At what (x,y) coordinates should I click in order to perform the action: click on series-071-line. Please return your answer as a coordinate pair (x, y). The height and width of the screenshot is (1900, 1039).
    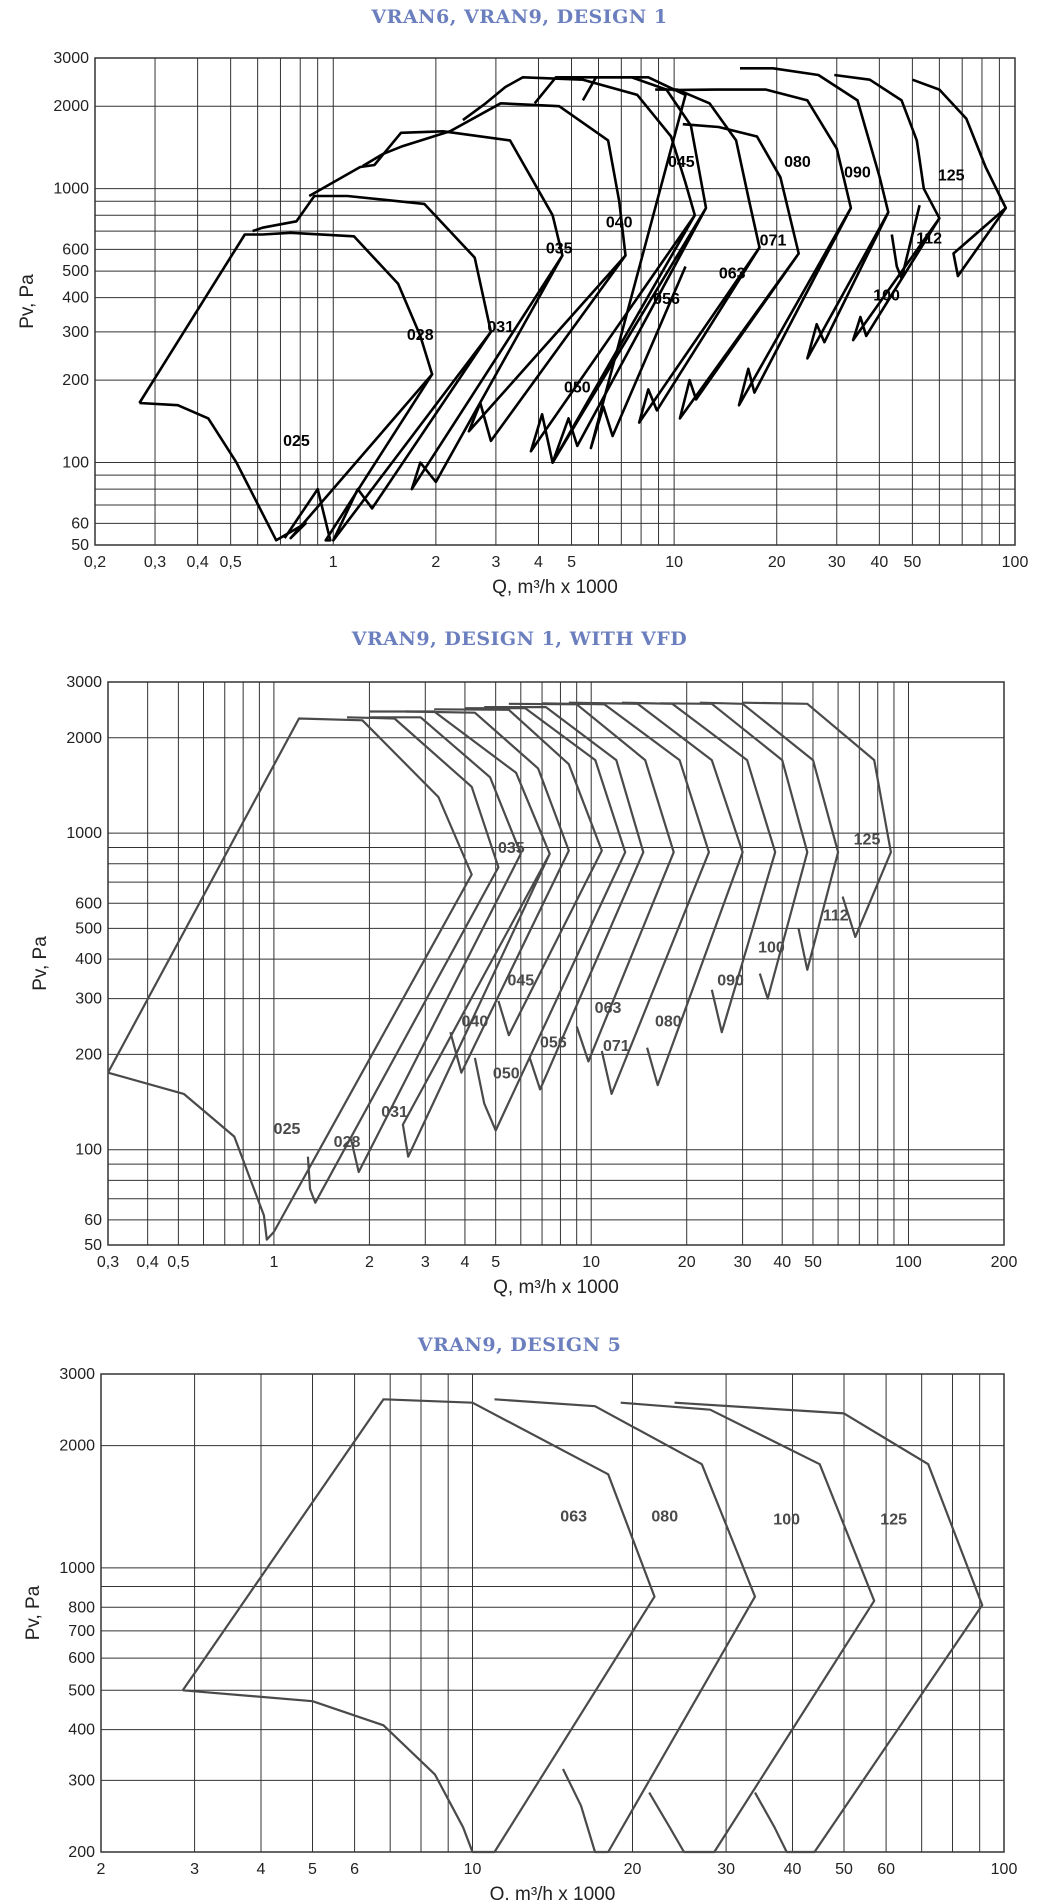
    Looking at the image, I should click on (739, 271).